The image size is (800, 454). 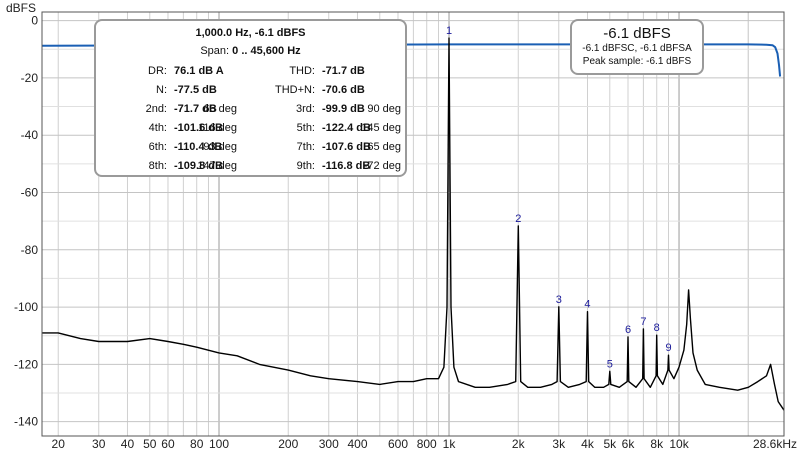 I want to click on harmonic-marker-label: 6, so click(x=628, y=330).